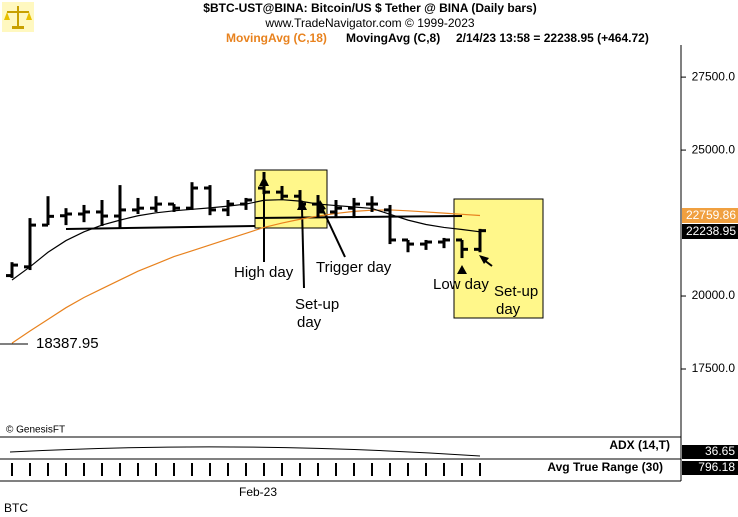 The height and width of the screenshot is (517, 738). What do you see at coordinates (18, 17) in the screenshot?
I see `logo` at bounding box center [18, 17].